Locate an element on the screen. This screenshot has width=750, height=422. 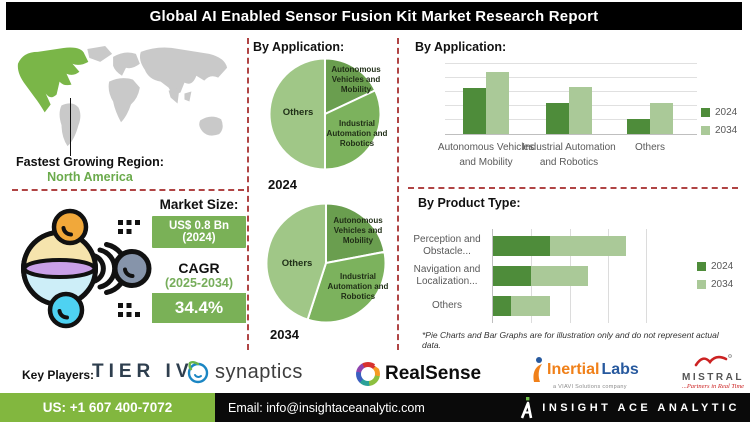
realsense-logo-text: RealSense is located at coordinates (433, 373).